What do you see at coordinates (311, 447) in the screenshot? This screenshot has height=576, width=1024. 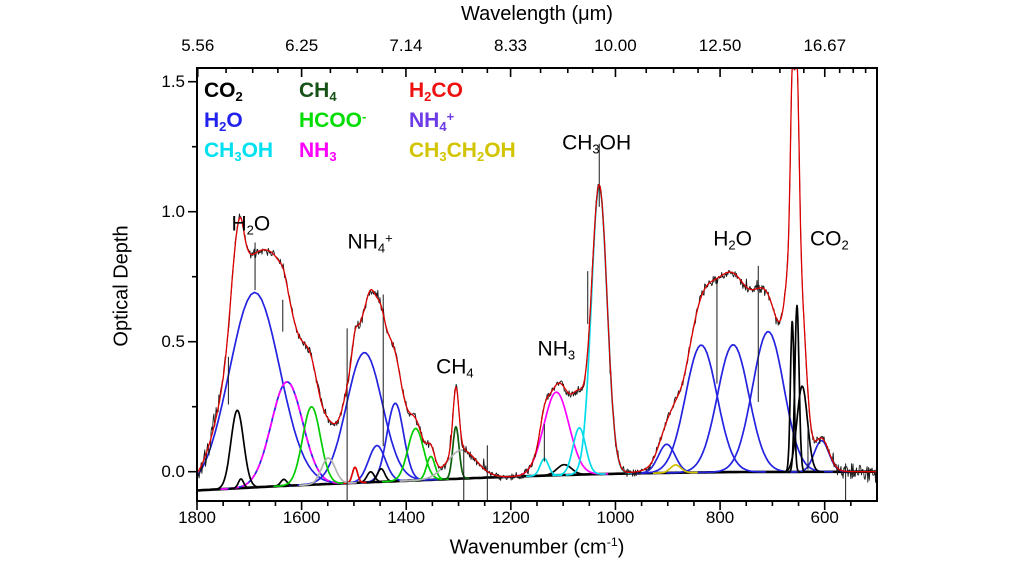 I see `component-curve-HCOO--1581` at bounding box center [311, 447].